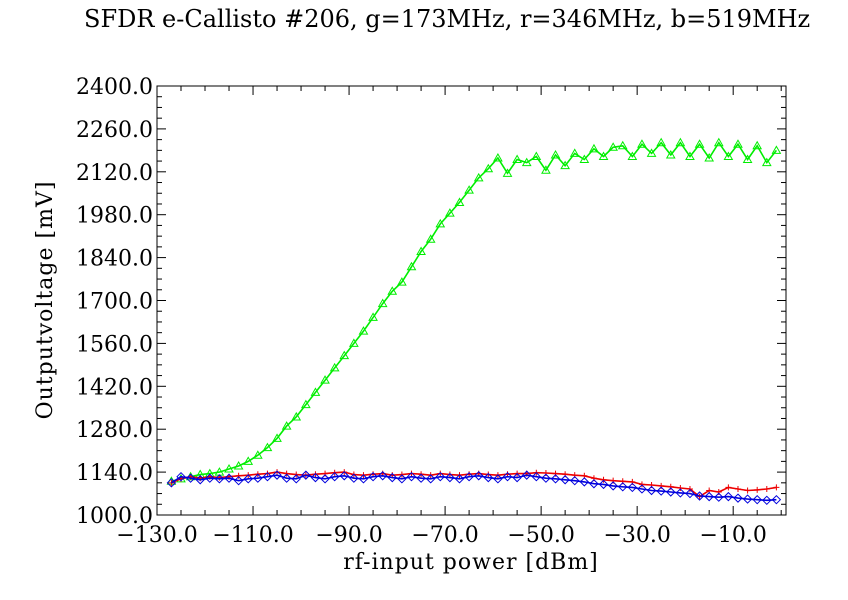  Describe the element at coordinates (114, 516) in the screenshot. I see `y-tick-label: 1000.0` at that location.